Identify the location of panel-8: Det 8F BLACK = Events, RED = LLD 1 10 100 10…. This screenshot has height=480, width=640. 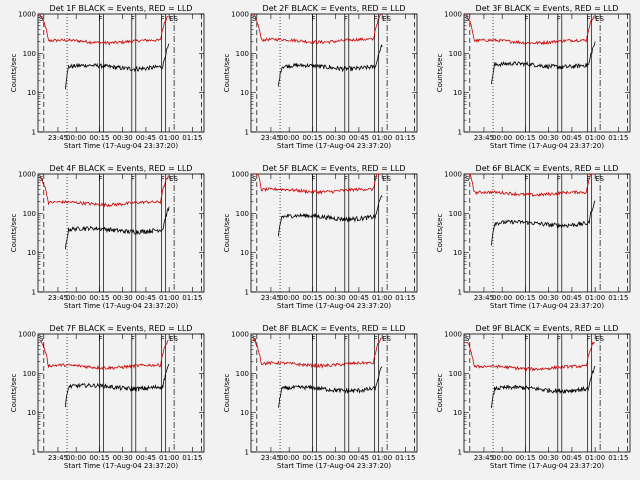
(320, 397).